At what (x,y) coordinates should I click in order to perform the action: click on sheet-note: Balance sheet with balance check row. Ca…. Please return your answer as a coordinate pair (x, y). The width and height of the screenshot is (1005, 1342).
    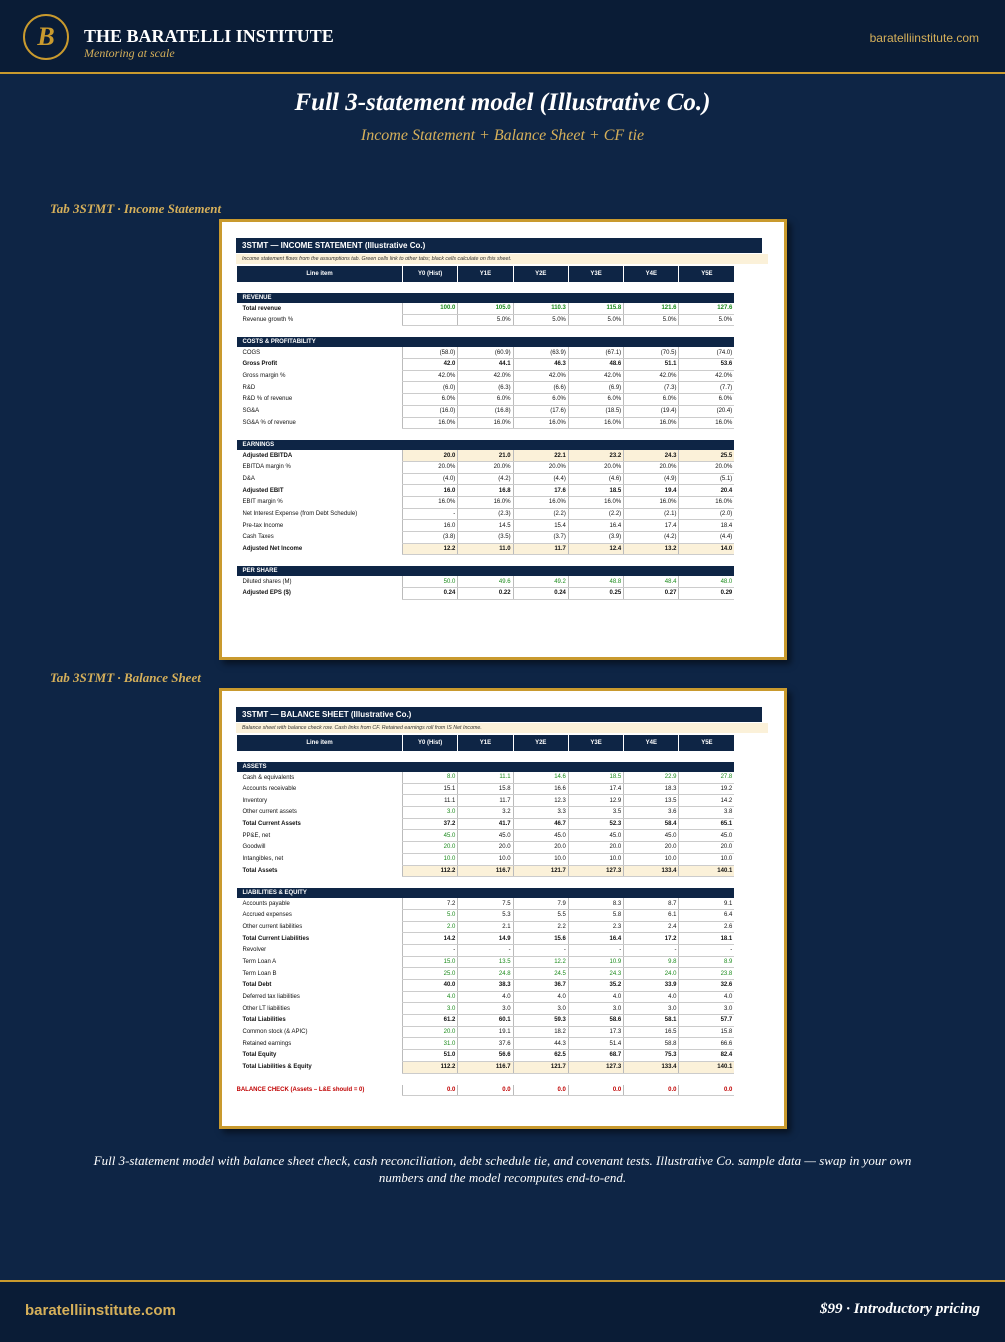
    Looking at the image, I should click on (502, 728).